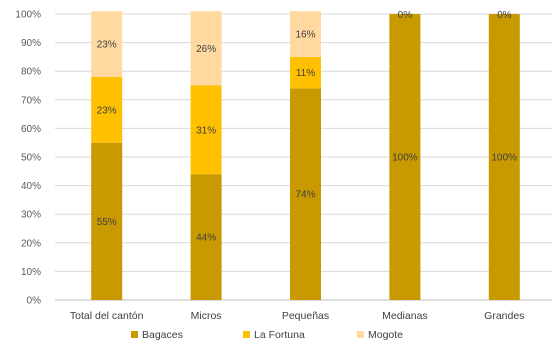  Describe the element at coordinates (31, 272) in the screenshot. I see `y-tick-label: 10%` at that location.